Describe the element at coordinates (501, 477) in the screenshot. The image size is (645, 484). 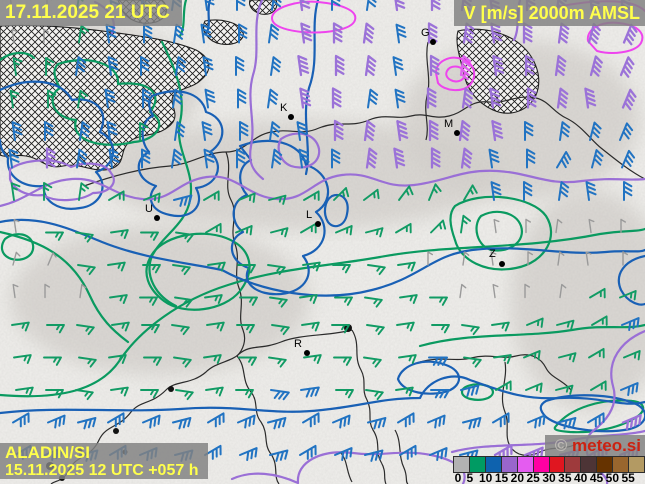
I see `legend-value: 15` at that location.